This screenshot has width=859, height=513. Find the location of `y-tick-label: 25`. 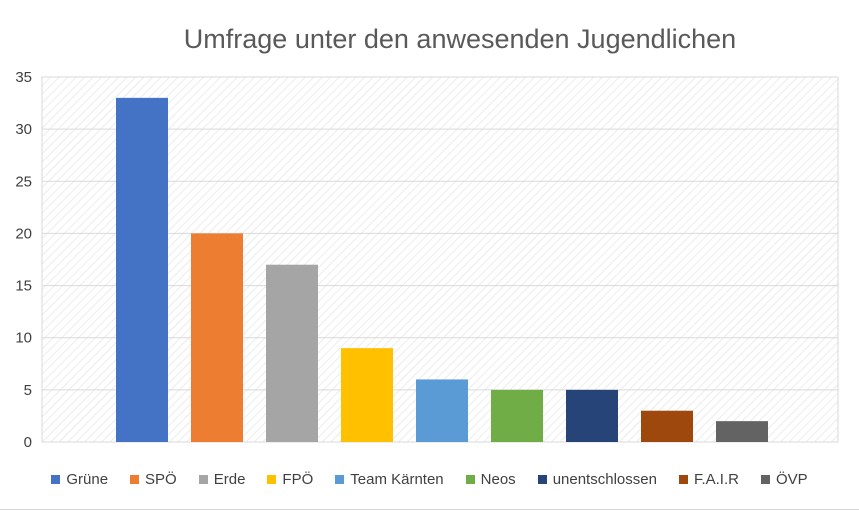

y-tick-label: 25 is located at coordinates (23, 181).